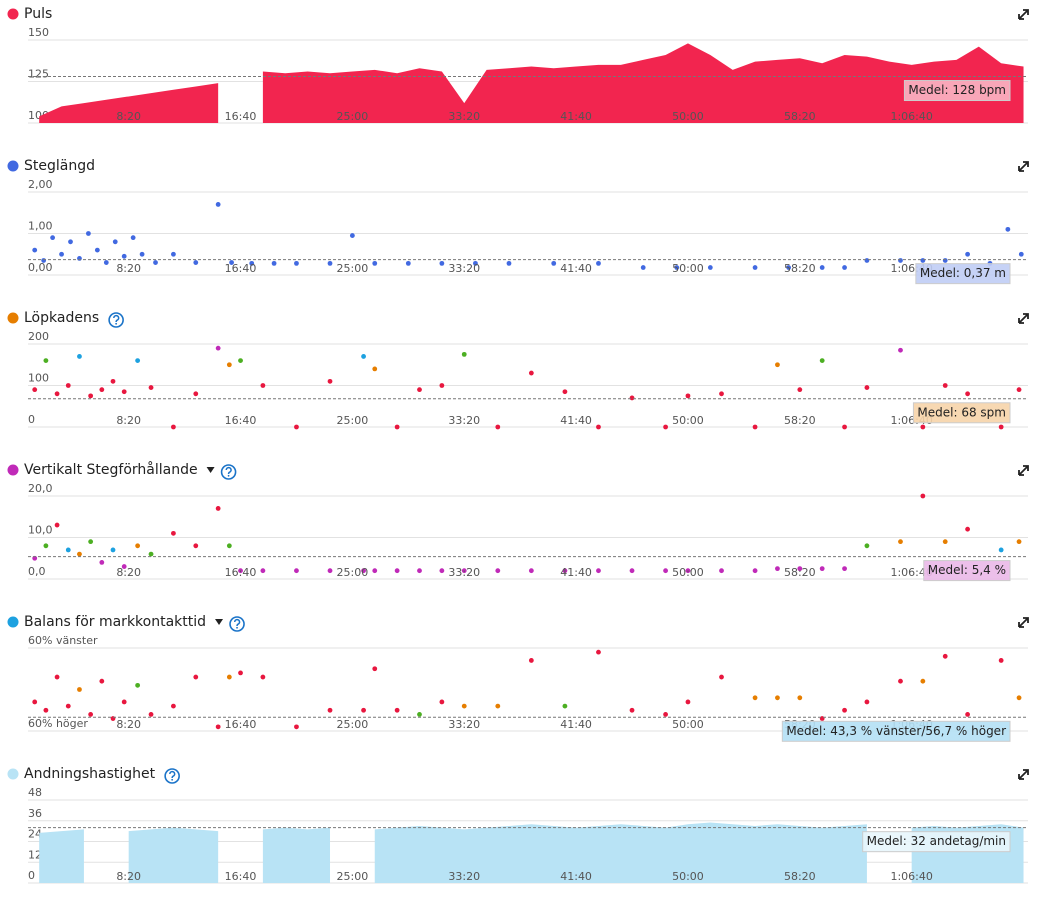  What do you see at coordinates (35, 854) in the screenshot?
I see `y-tick-label: 12` at bounding box center [35, 854].